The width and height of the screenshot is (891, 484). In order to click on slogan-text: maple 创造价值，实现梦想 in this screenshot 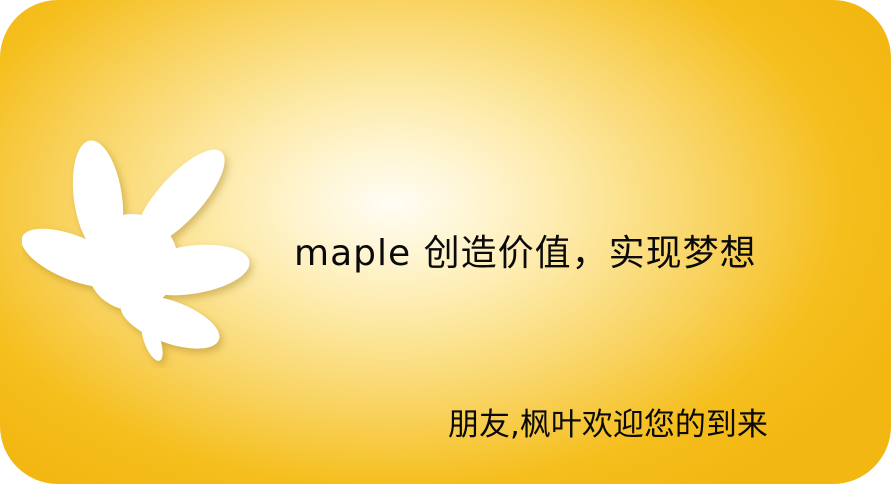, I will do `click(525, 253)`.